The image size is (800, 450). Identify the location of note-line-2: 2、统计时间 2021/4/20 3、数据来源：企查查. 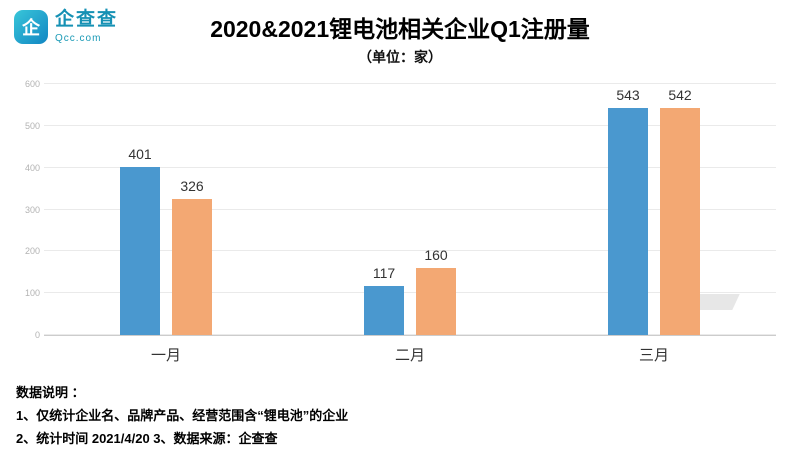
(400, 439).